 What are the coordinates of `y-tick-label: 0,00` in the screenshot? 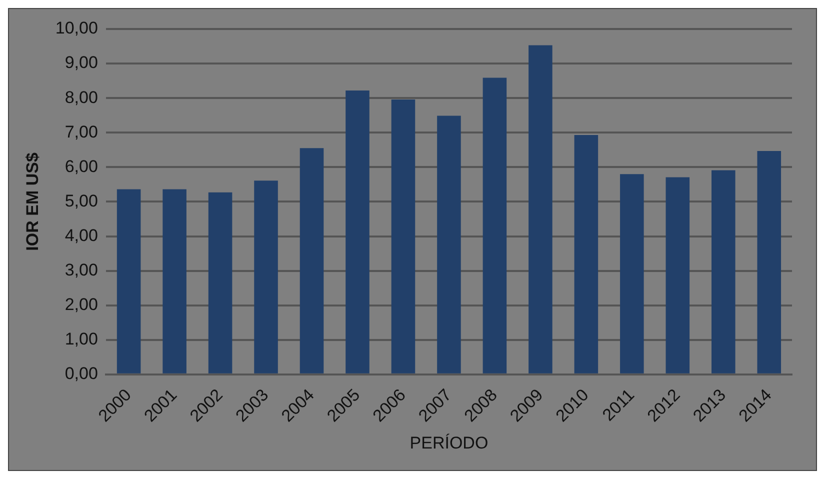 It's located at (81, 374).